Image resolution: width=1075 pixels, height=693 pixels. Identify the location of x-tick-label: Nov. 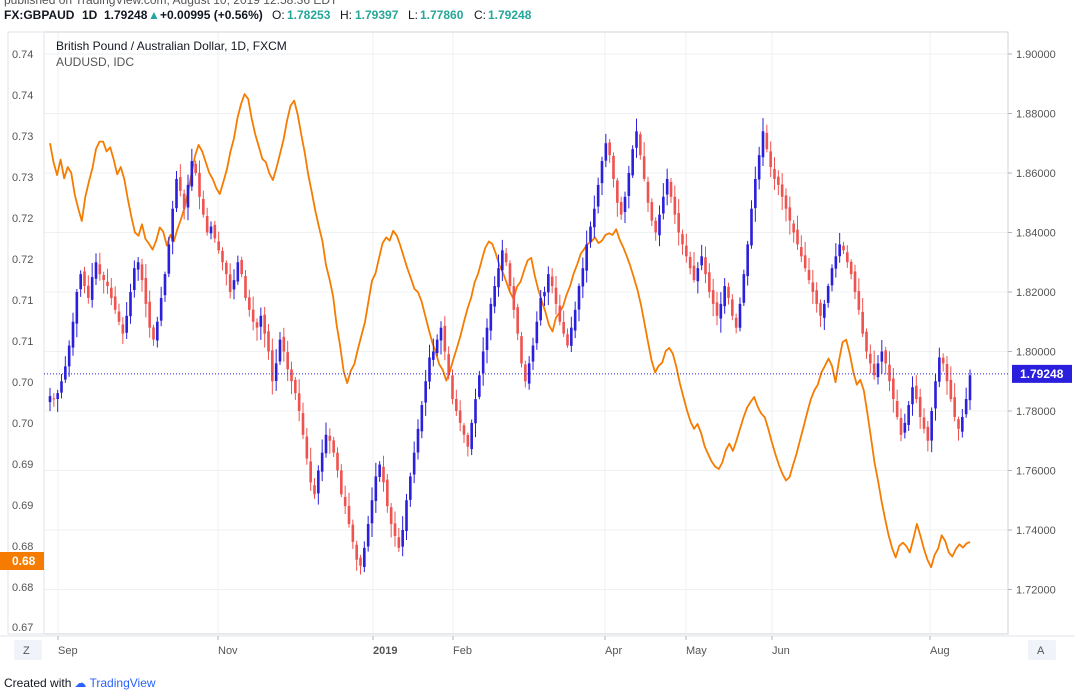
(228, 651).